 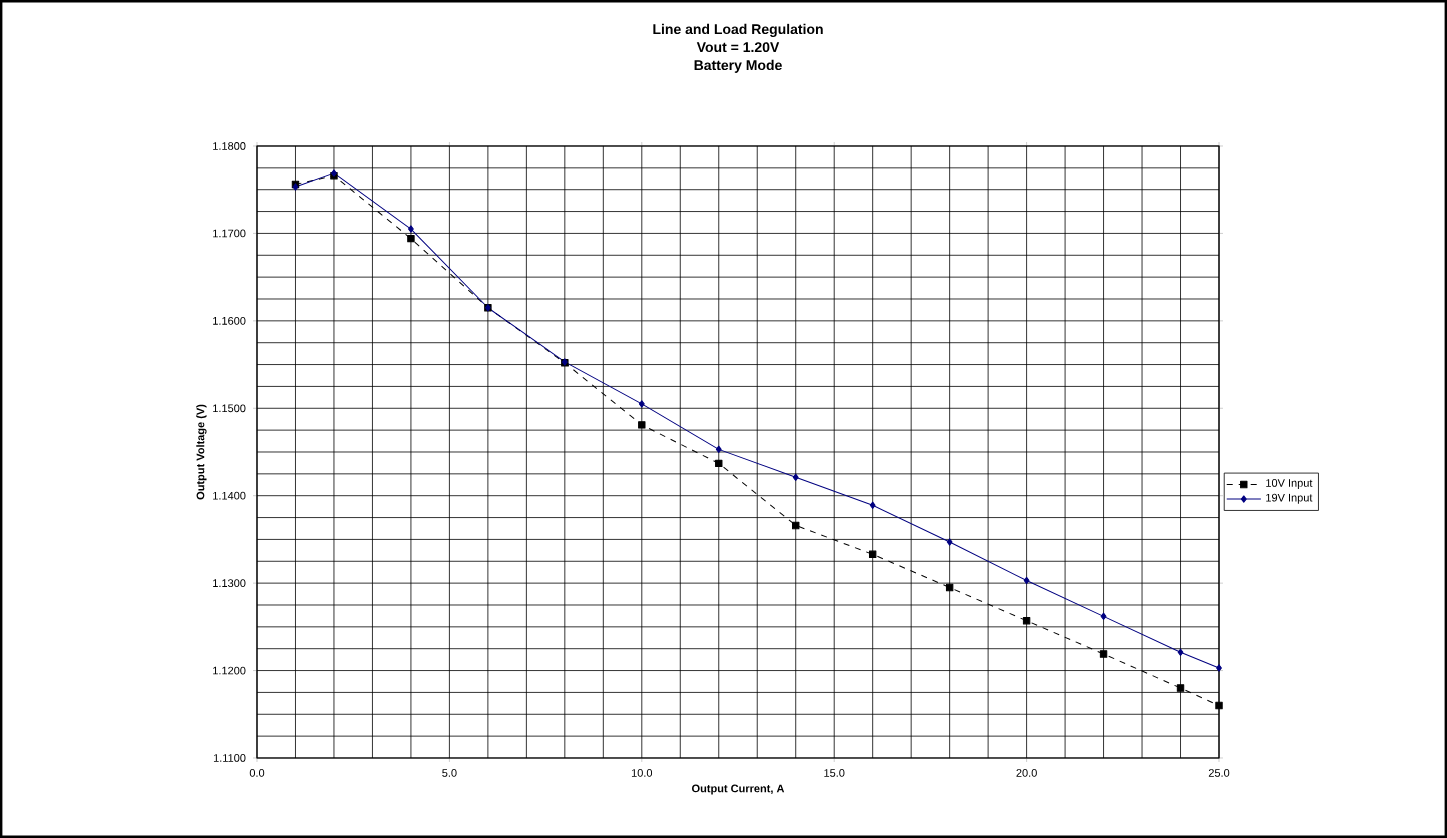 What do you see at coordinates (449, 773) in the screenshot?
I see `x-tick-label: 5.0` at bounding box center [449, 773].